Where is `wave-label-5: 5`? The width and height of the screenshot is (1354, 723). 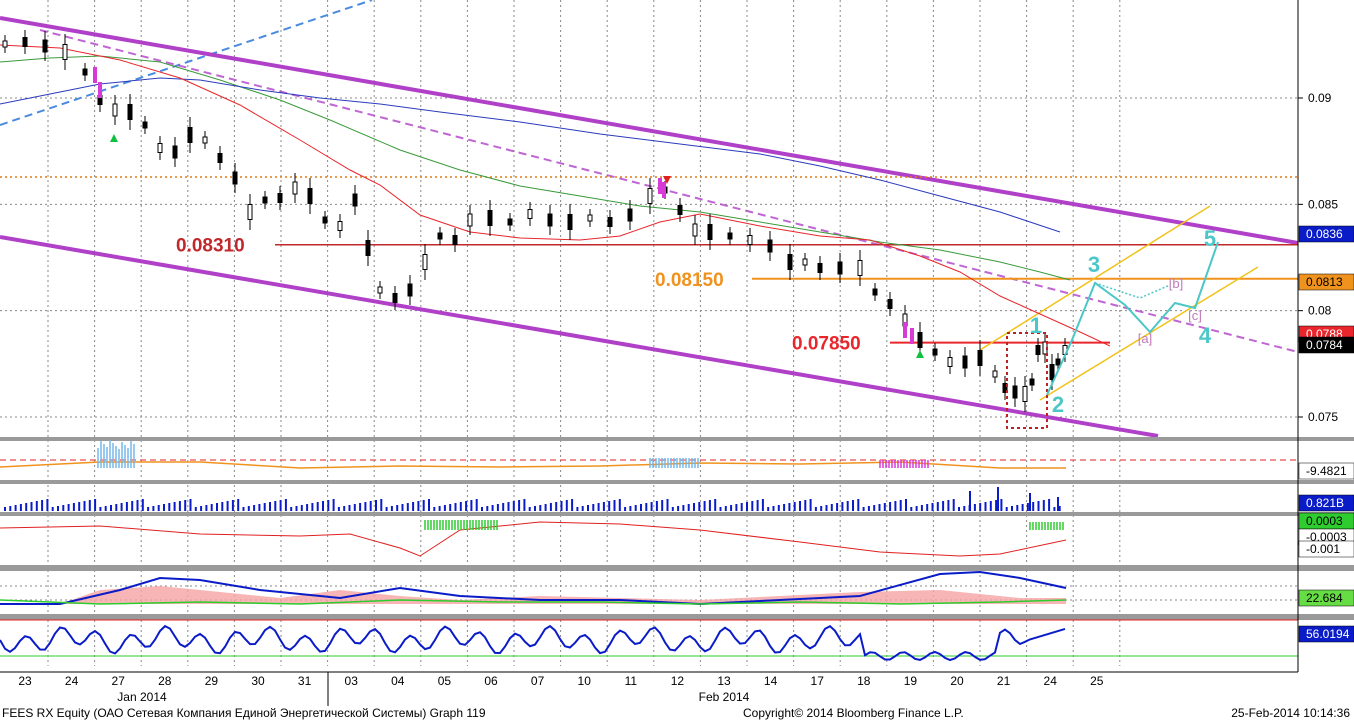 wave-label-5: 5 is located at coordinates (1210, 238).